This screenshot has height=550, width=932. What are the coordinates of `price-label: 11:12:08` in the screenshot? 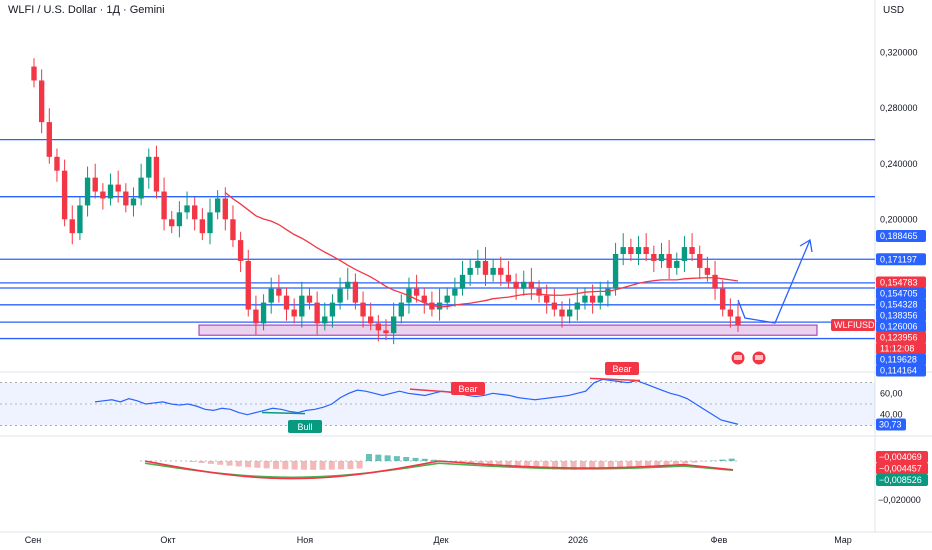 It's located at (897, 348).